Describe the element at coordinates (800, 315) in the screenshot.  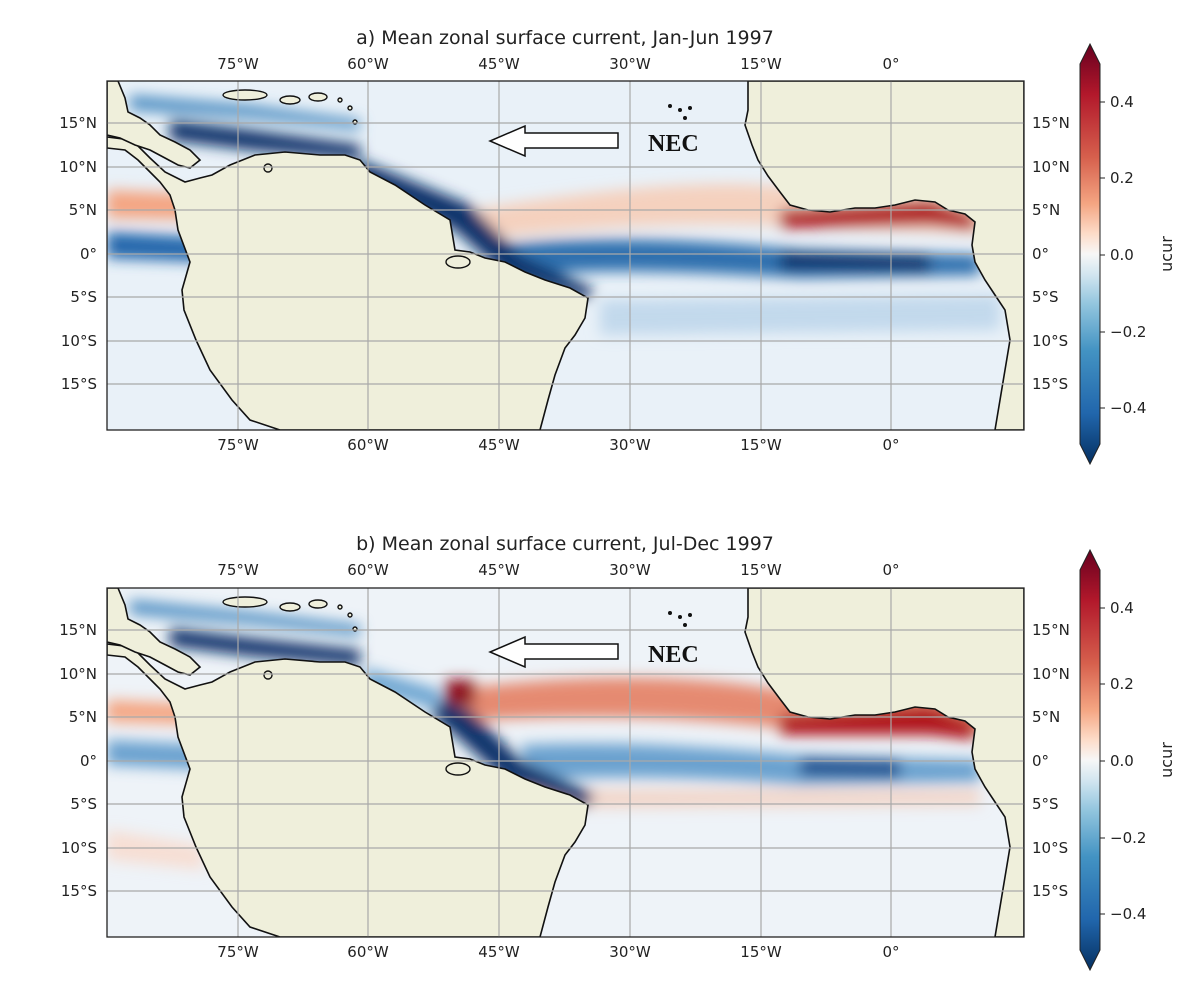
I see `south-atlantic-flow` at that location.